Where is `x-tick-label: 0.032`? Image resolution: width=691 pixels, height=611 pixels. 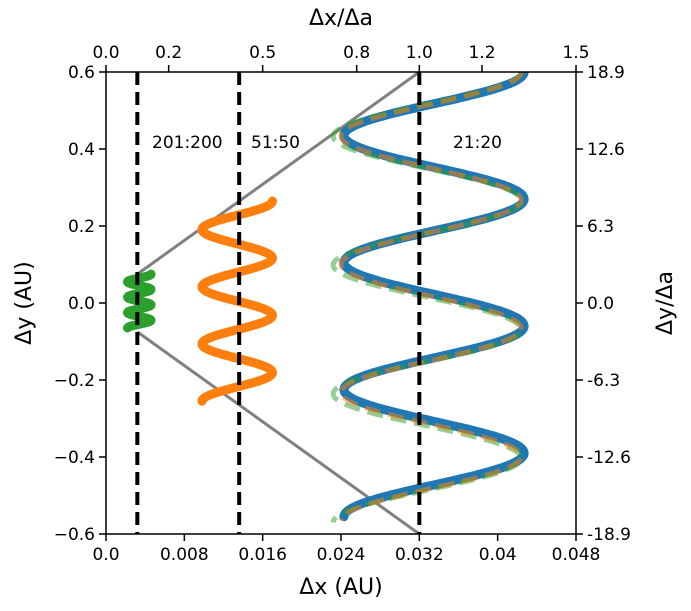
x-tick-label: 0.032 is located at coordinates (419, 555).